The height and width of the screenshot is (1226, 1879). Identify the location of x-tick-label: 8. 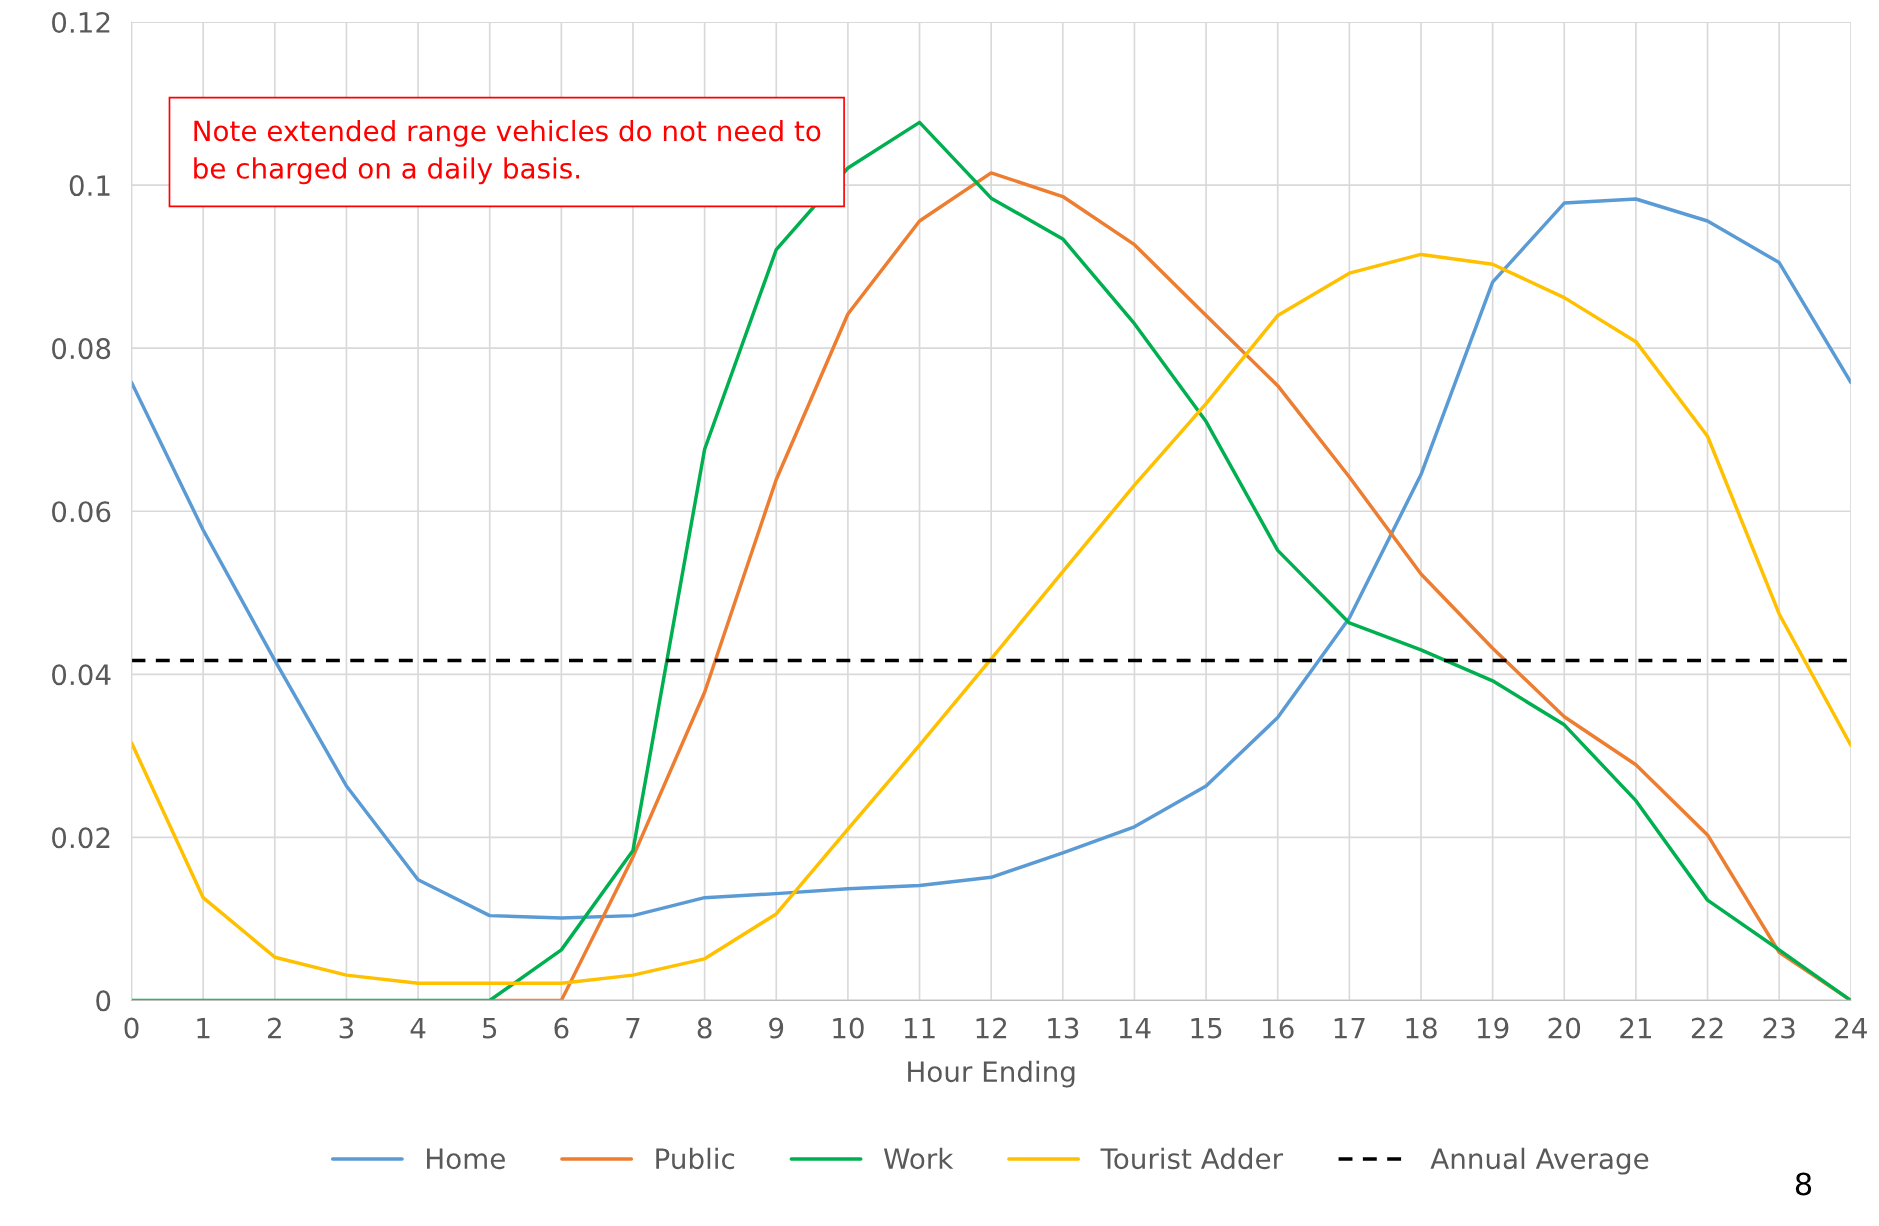
(704, 1028).